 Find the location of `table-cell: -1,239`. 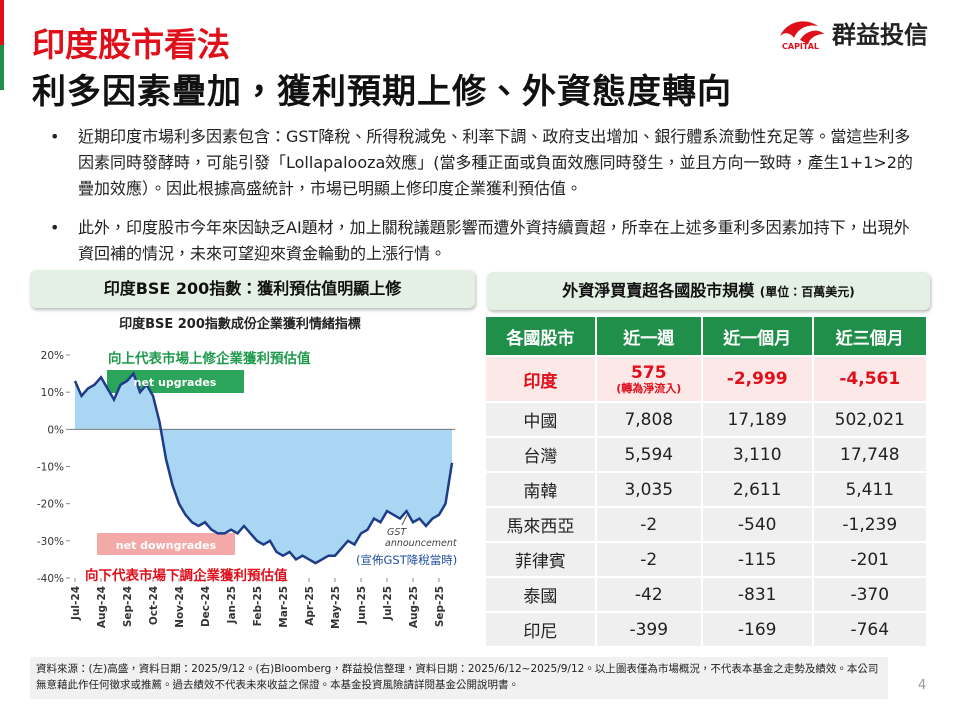

table-cell: -1,239 is located at coordinates (870, 524).